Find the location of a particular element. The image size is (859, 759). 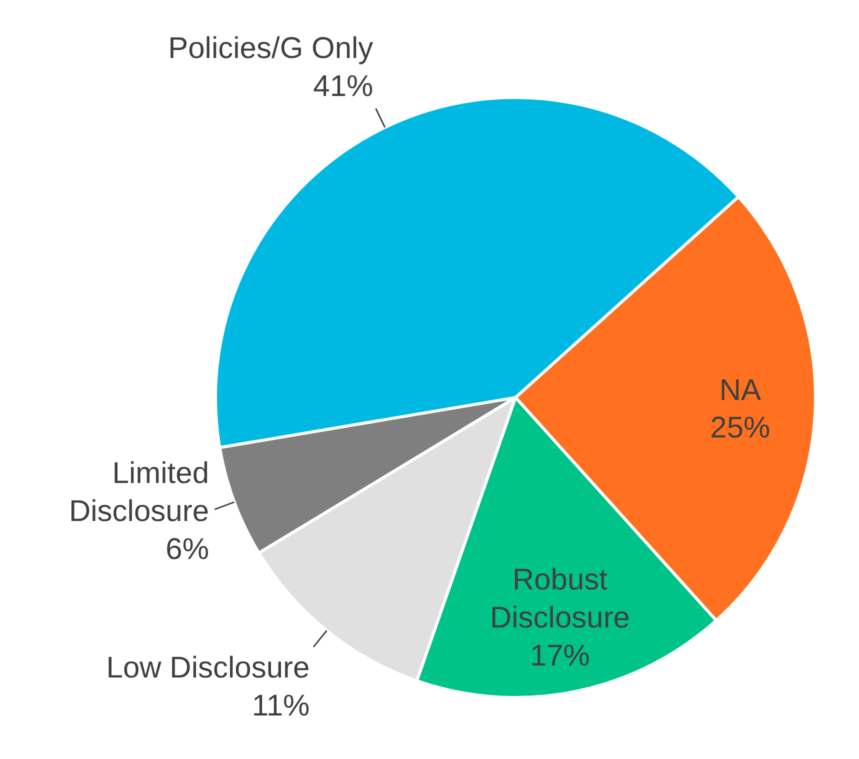

data-label: 25% is located at coordinates (740, 428).